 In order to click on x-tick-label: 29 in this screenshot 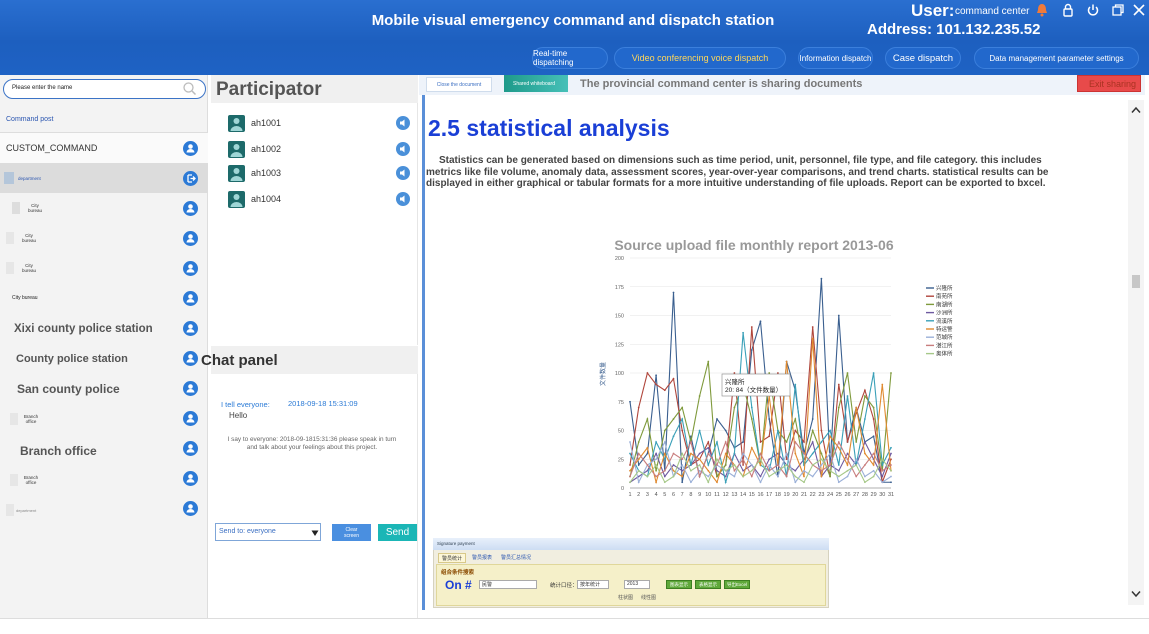, I will do `click(874, 495)`.